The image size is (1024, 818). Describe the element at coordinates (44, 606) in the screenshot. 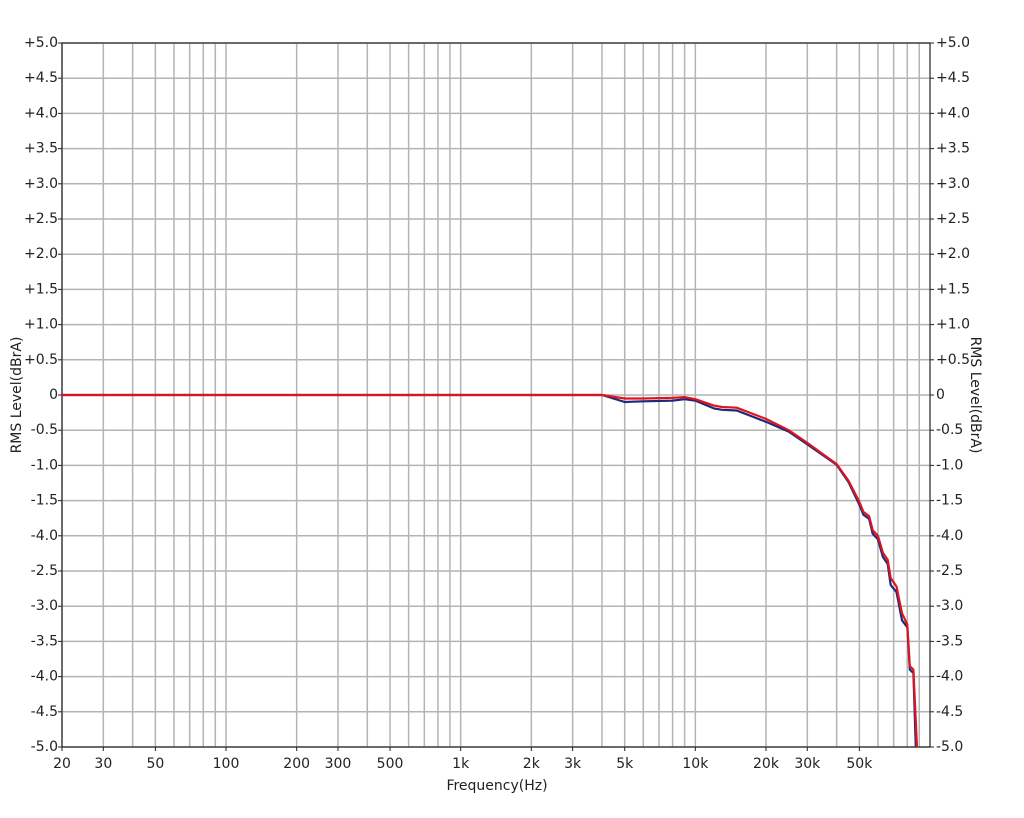

I see `y-tick-label: -3.0` at that location.